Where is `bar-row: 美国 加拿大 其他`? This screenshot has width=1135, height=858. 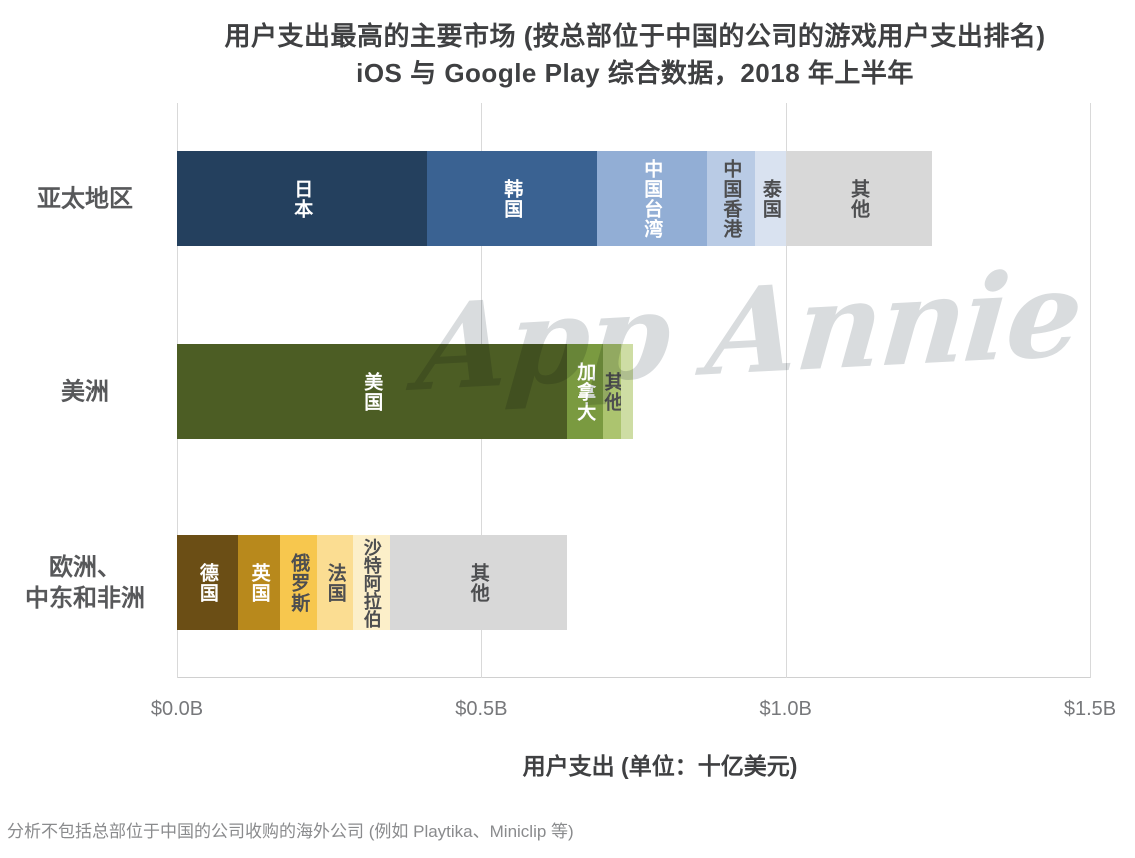
bar-row: 美国 加拿大 其他 is located at coordinates (405, 391).